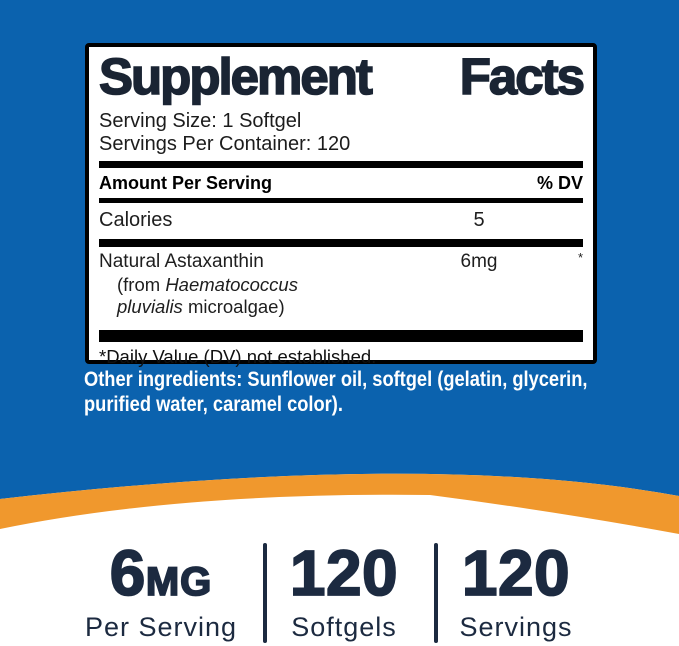 This screenshot has width=679, height=646. Describe the element at coordinates (233, 307) in the screenshot. I see `source-suffix: microalgae)` at that location.